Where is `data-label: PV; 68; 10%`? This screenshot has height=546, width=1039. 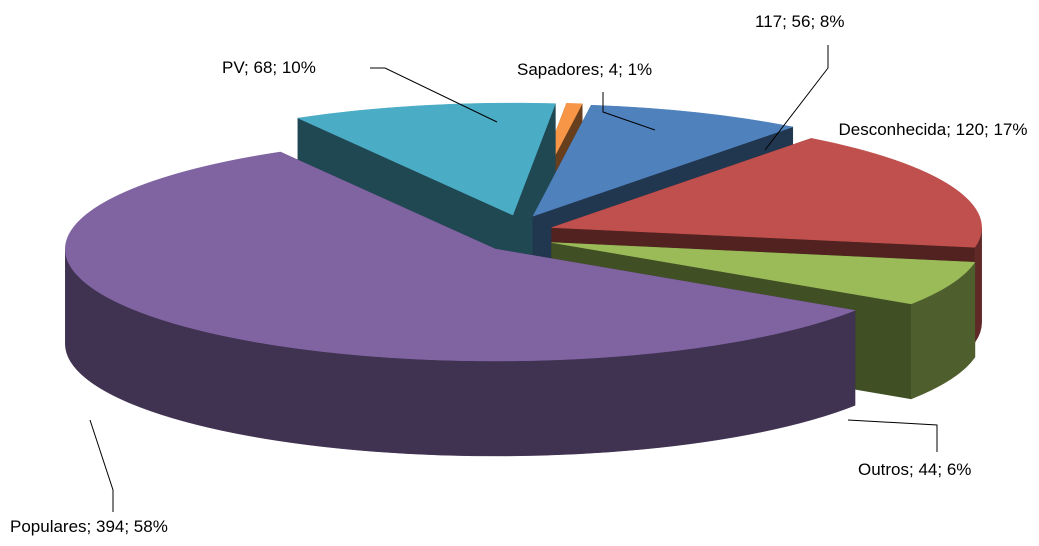 data-label: PV; 68; 10% is located at coordinates (269, 67).